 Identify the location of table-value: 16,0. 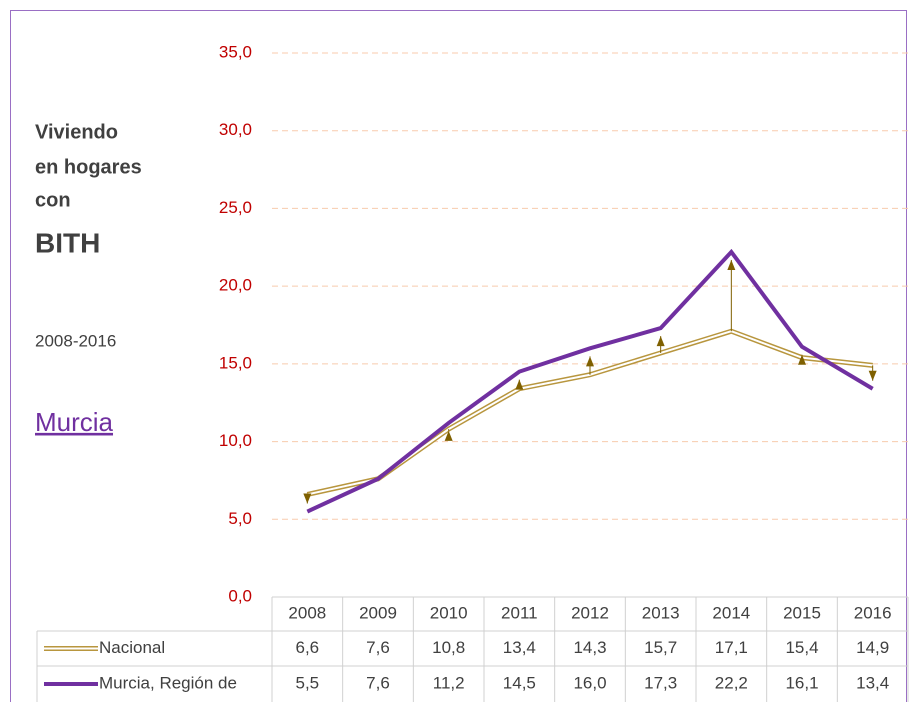
(589, 682).